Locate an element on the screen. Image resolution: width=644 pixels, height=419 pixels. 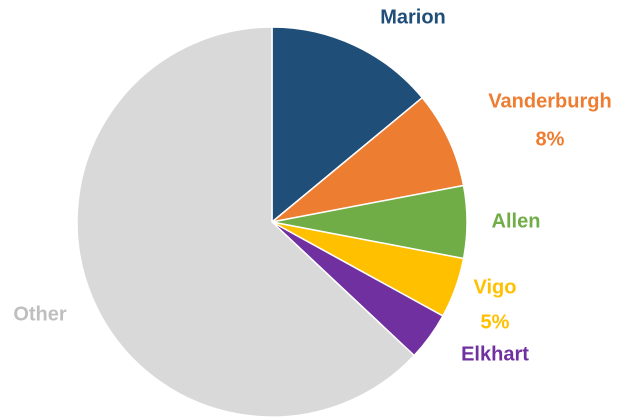
slice-label: Elkhart is located at coordinates (495, 354).